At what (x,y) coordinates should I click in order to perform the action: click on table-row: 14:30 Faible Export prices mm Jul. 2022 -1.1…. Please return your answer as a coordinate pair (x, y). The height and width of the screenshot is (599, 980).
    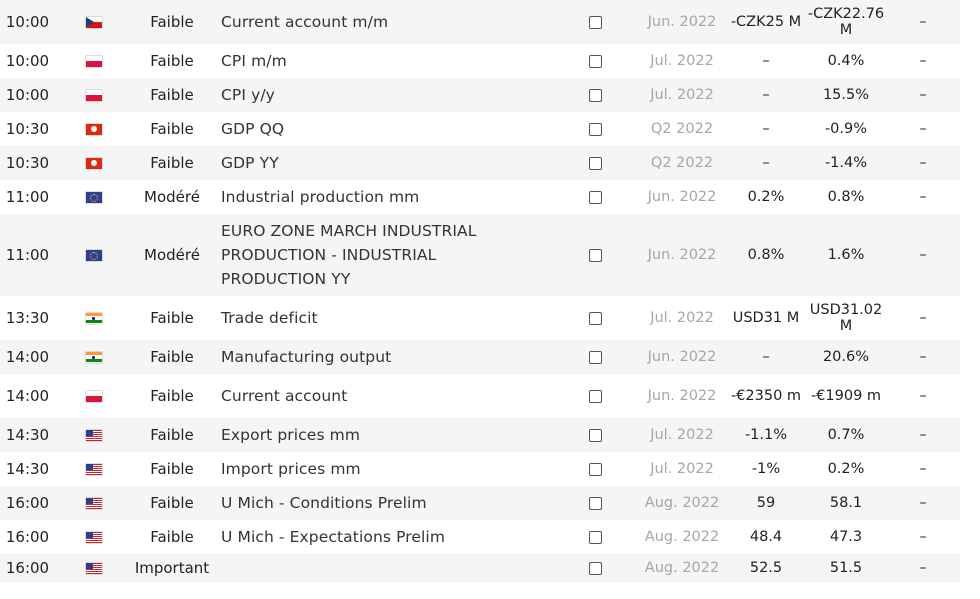
    Looking at the image, I should click on (480, 435).